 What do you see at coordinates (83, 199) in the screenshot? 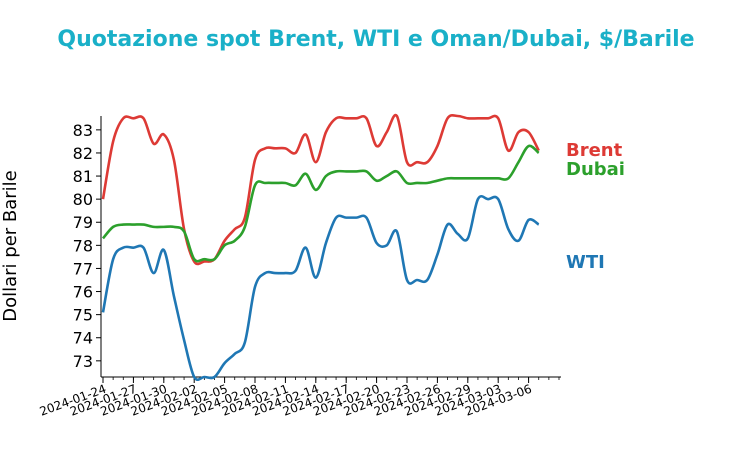
I see `y-tick-label: 80` at bounding box center [83, 199].